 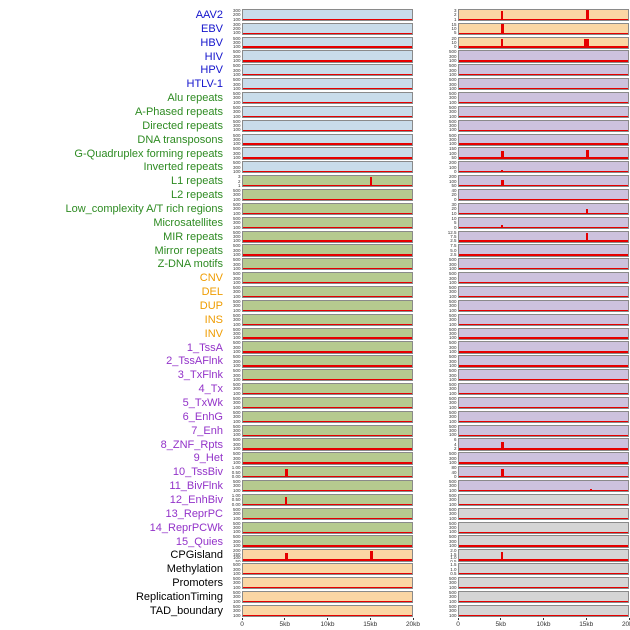 I want to click on feature-row: 13_ReprPC 500 300 100 500 300 100, so click(x=315, y=514).